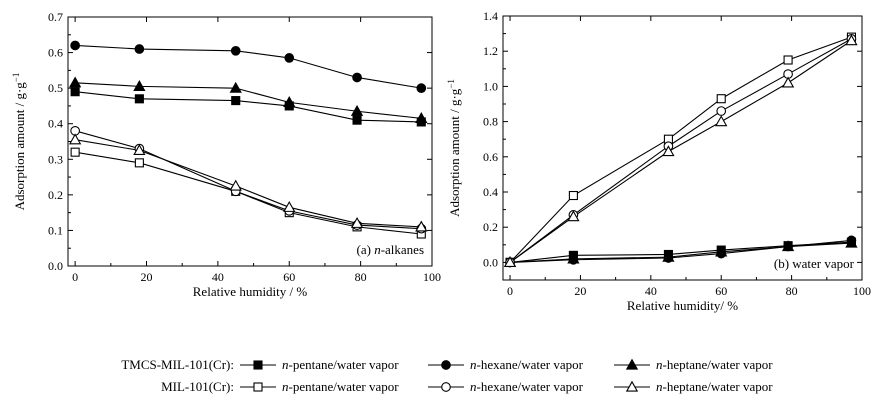 The image size is (884, 402). Describe the element at coordinates (721, 111) in the screenshot. I see `panel-b-series-4-point` at that location.